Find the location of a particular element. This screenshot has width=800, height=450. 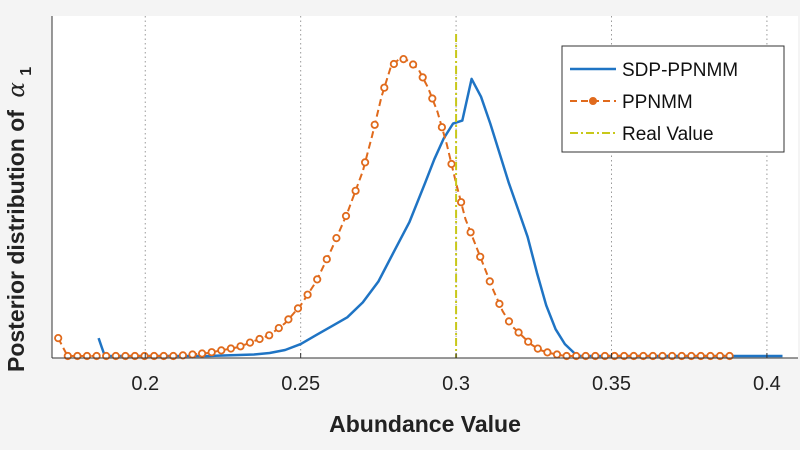

legend-box is located at coordinates (673, 99).